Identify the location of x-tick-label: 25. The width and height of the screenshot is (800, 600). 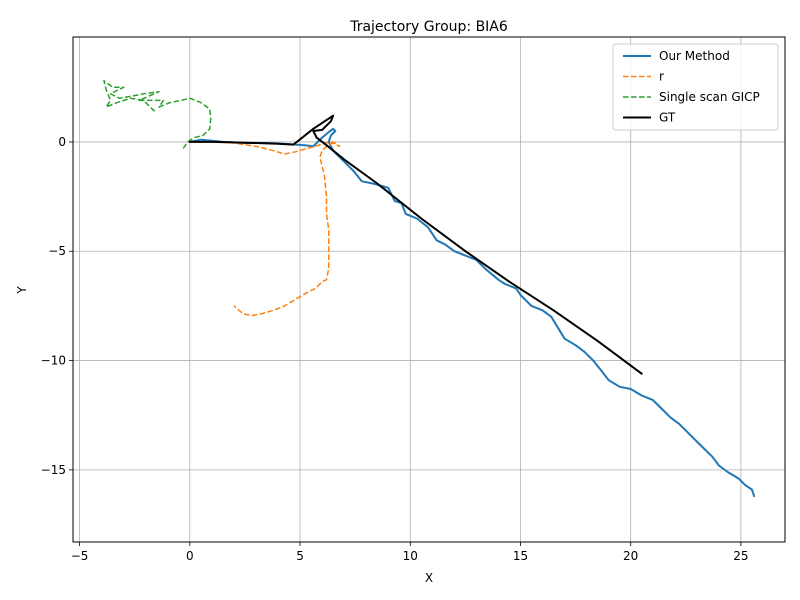
(740, 556).